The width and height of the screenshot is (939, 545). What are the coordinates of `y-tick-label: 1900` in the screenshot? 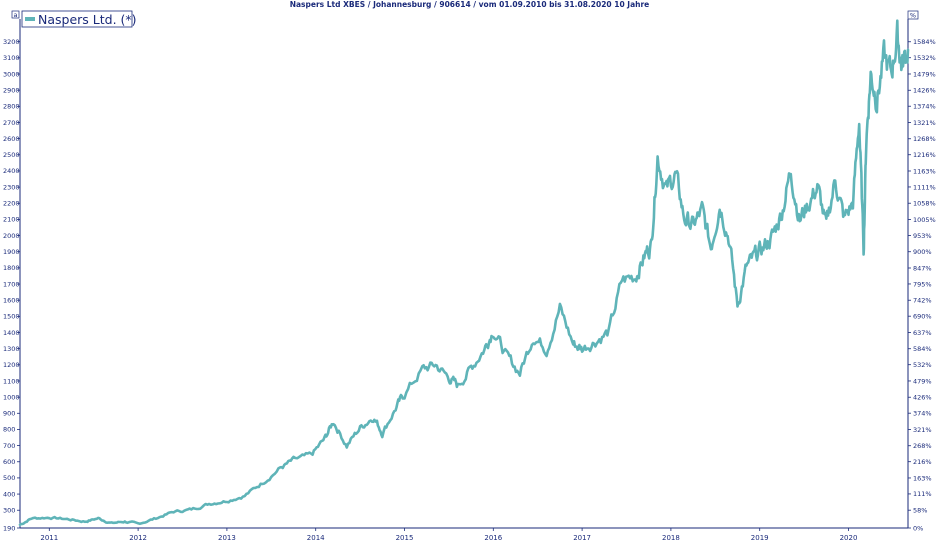 It's located at (11, 252).